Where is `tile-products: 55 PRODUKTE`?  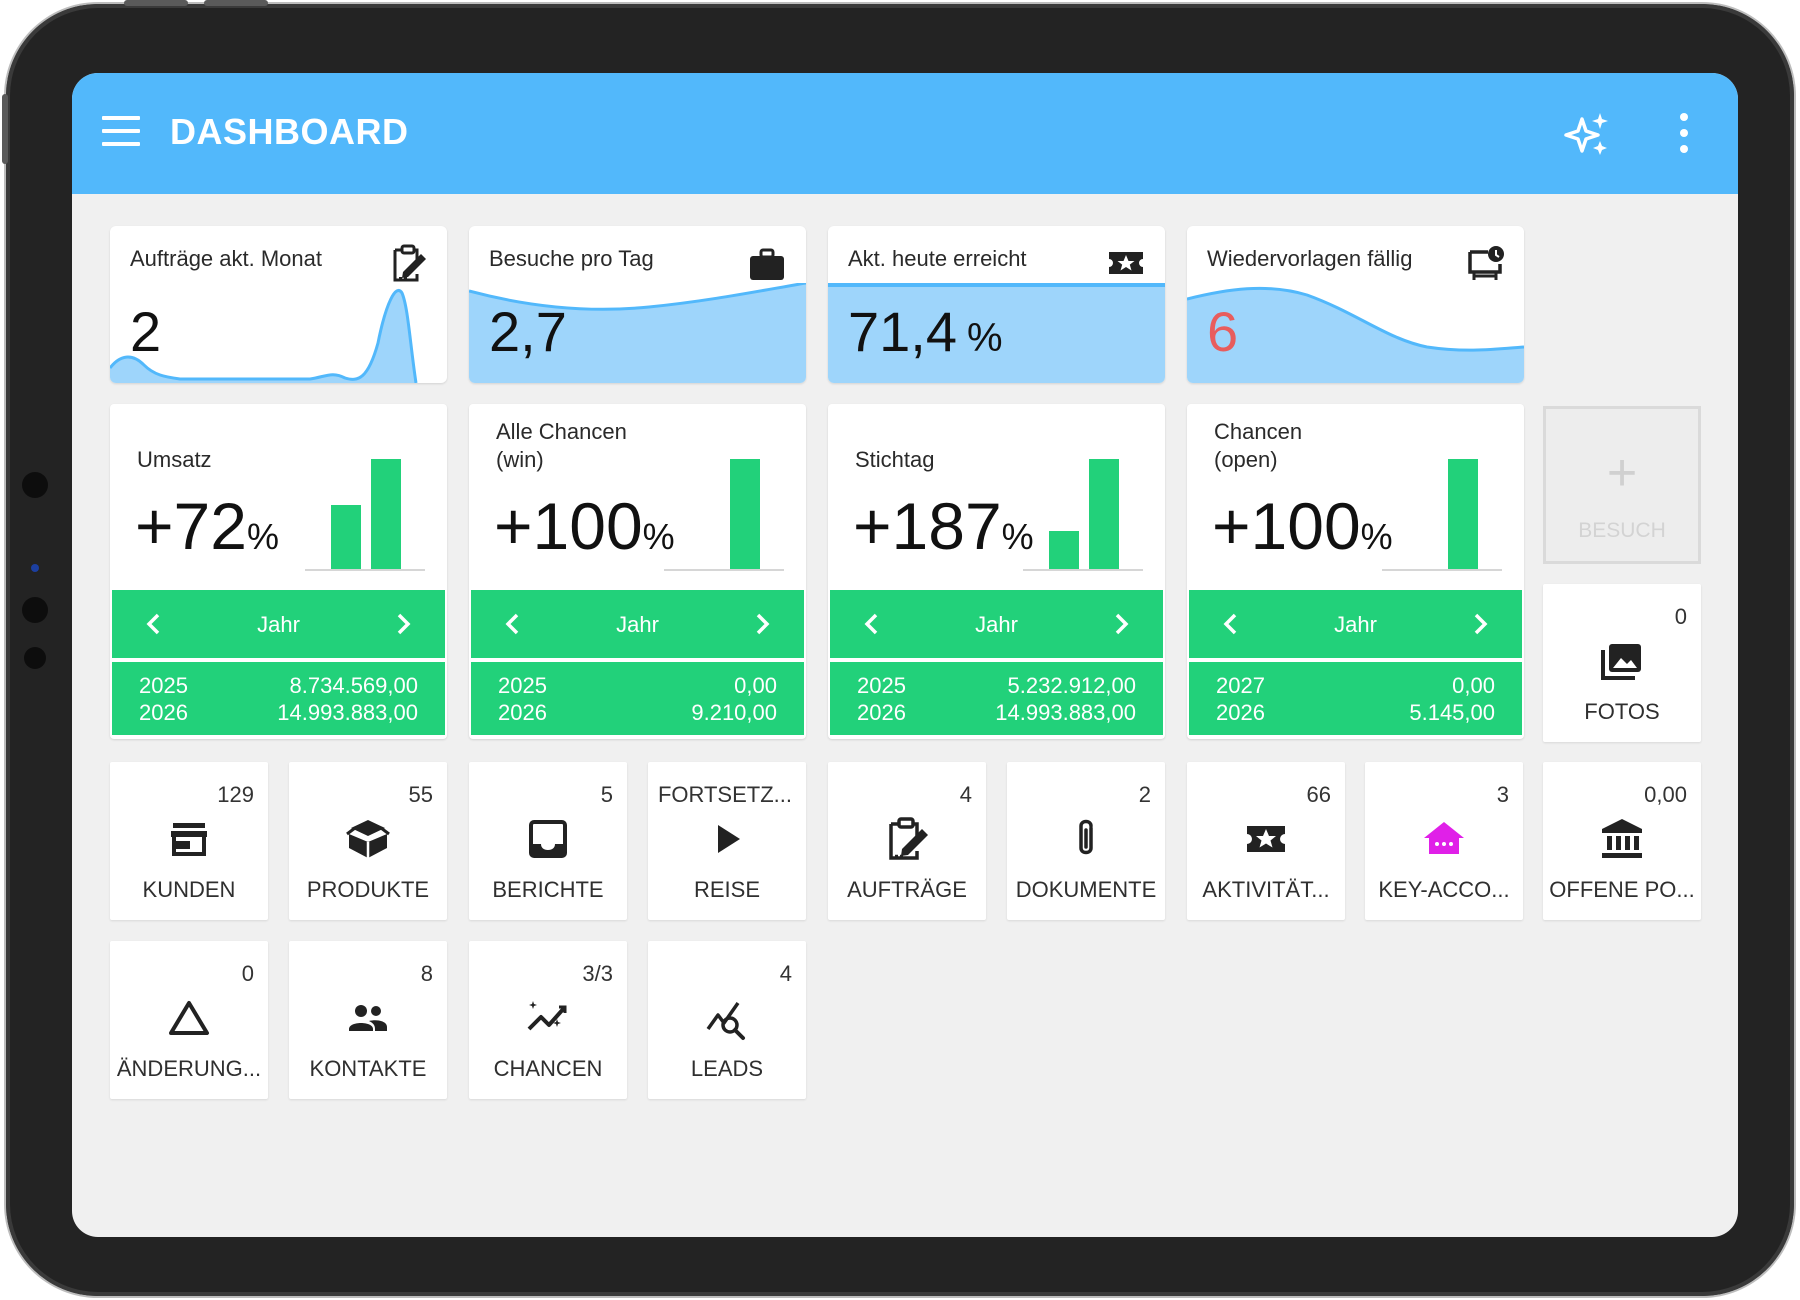
tile-products: 55 PRODUKTE is located at coordinates (368, 841).